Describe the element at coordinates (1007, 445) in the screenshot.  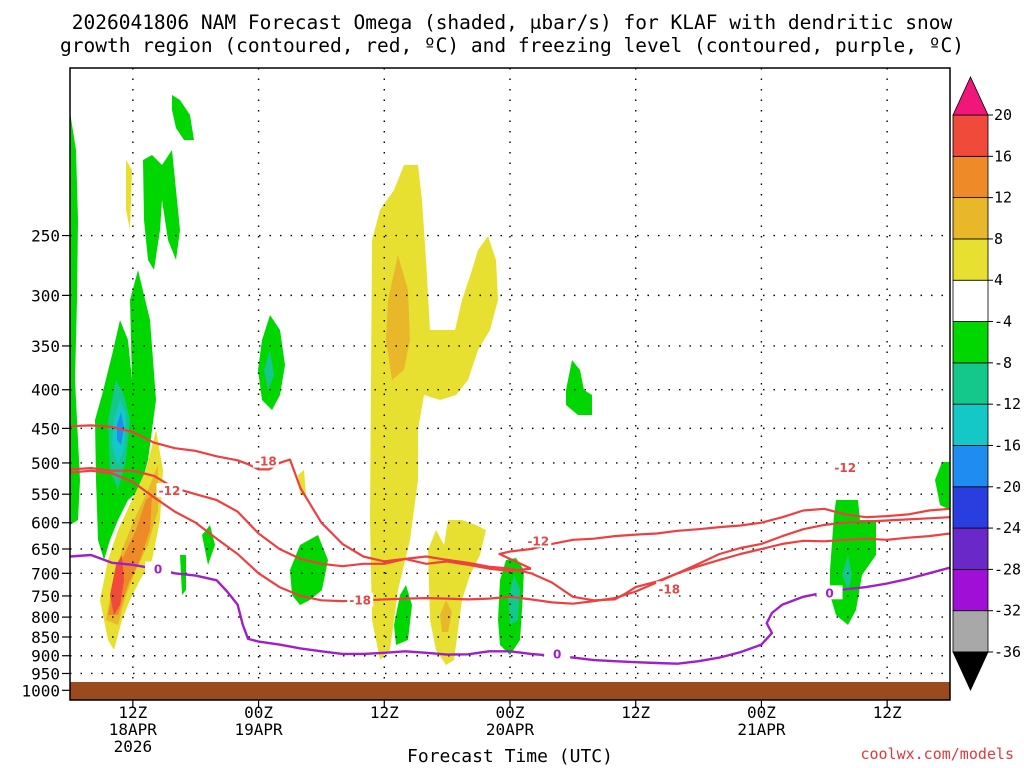
I see `colorbar-label--16: -16` at that location.